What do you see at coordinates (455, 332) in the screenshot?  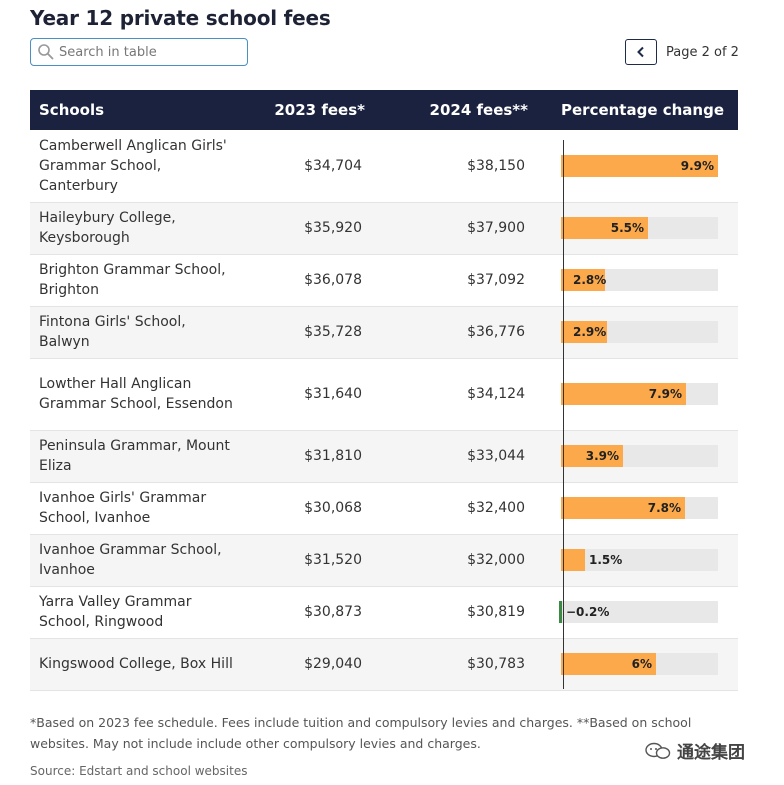 I see `fees-2024: $36,776` at bounding box center [455, 332].